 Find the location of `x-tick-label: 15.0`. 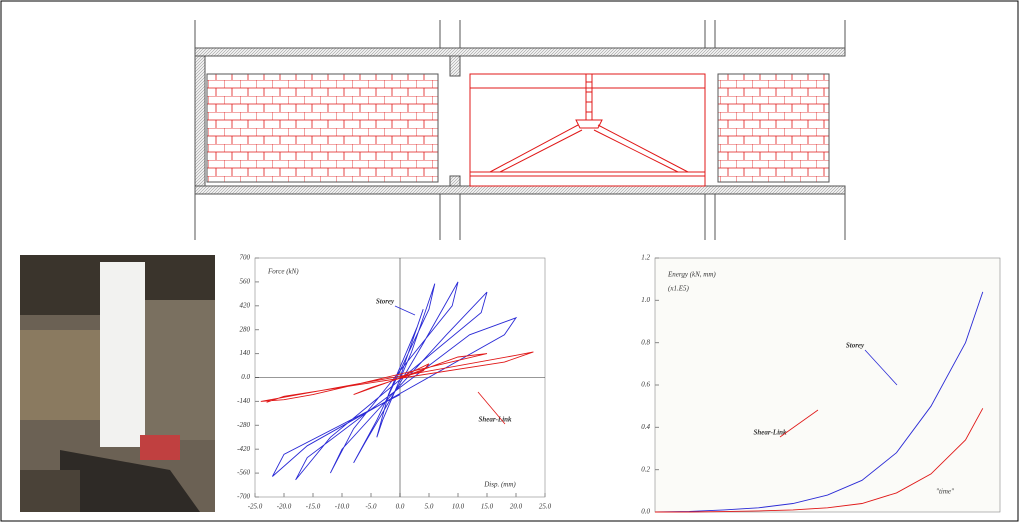

x-tick-label: 15.0 is located at coordinates (487, 507).